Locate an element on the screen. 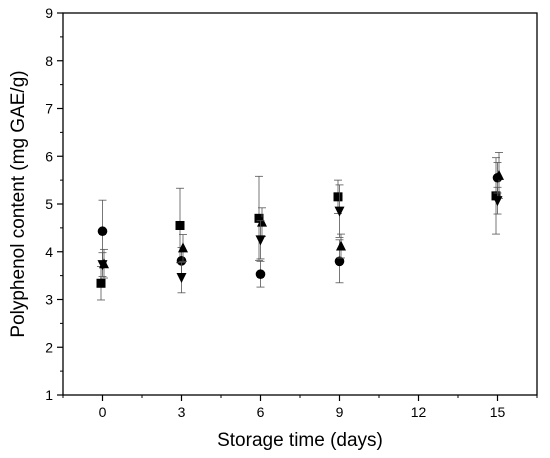 The height and width of the screenshot is (458, 550). x-tick-label: 12 is located at coordinates (419, 412).